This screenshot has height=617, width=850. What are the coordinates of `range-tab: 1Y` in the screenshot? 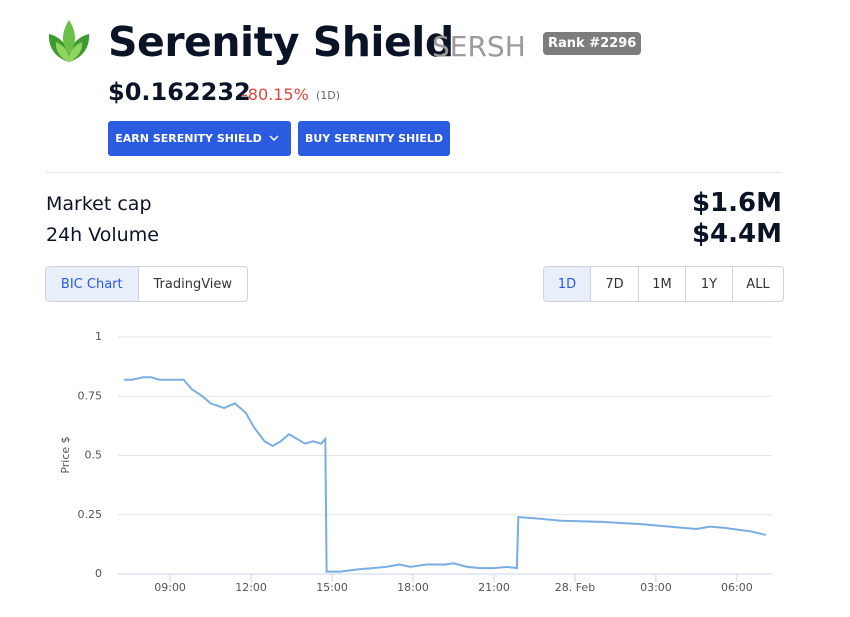 It's located at (709, 284).